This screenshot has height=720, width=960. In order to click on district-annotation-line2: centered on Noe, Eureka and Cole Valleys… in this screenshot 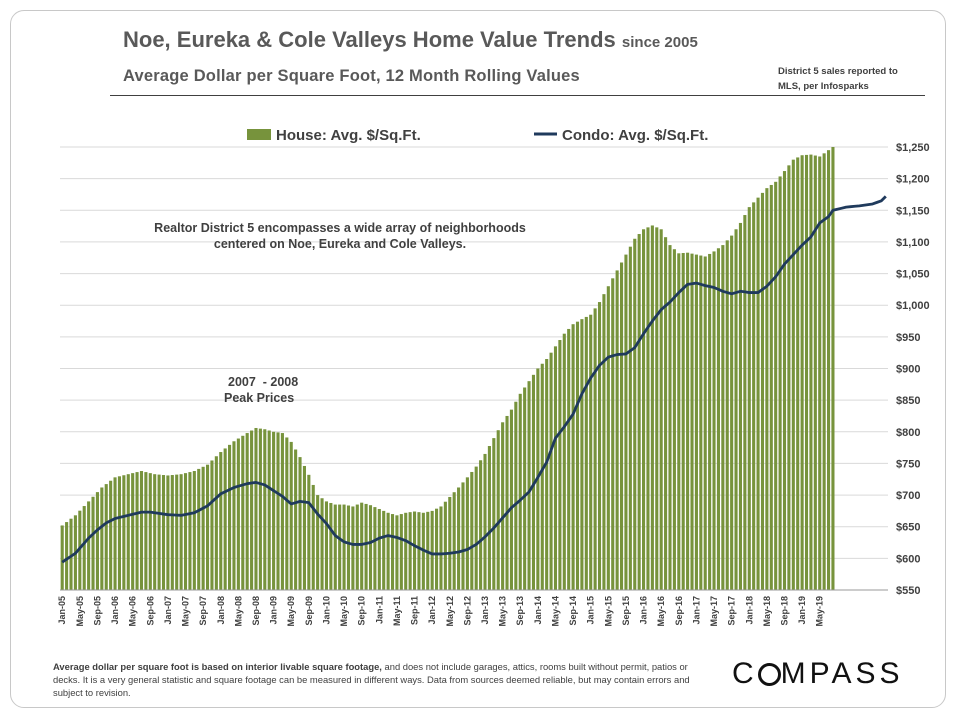, I will do `click(340, 244)`.